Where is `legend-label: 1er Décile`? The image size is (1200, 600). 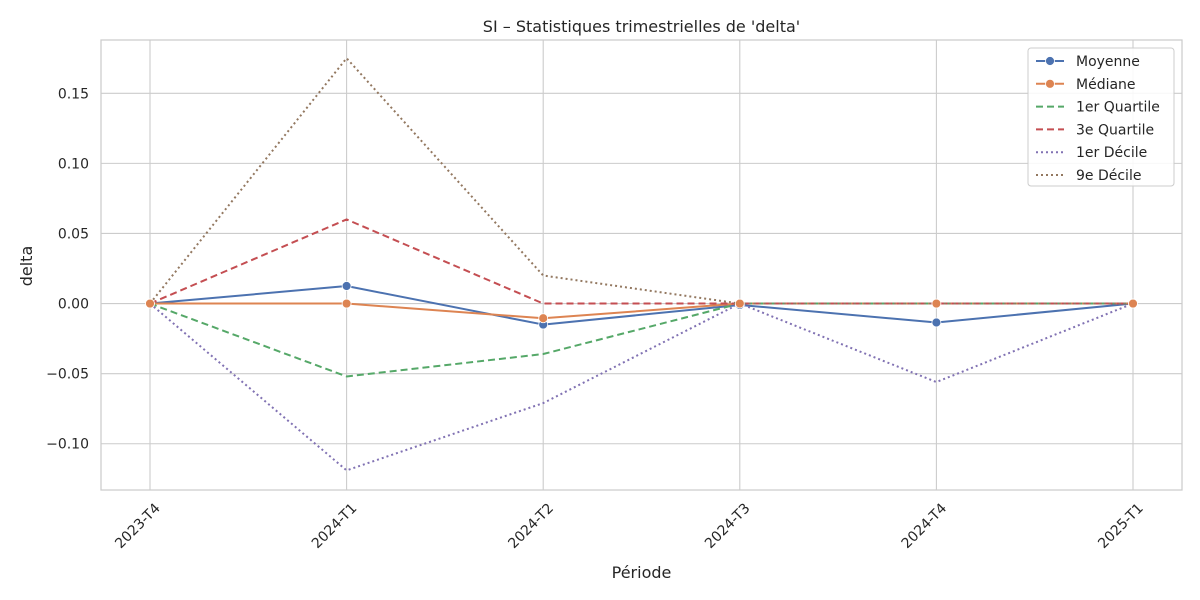
legend-label: 1er Décile is located at coordinates (1111, 153).